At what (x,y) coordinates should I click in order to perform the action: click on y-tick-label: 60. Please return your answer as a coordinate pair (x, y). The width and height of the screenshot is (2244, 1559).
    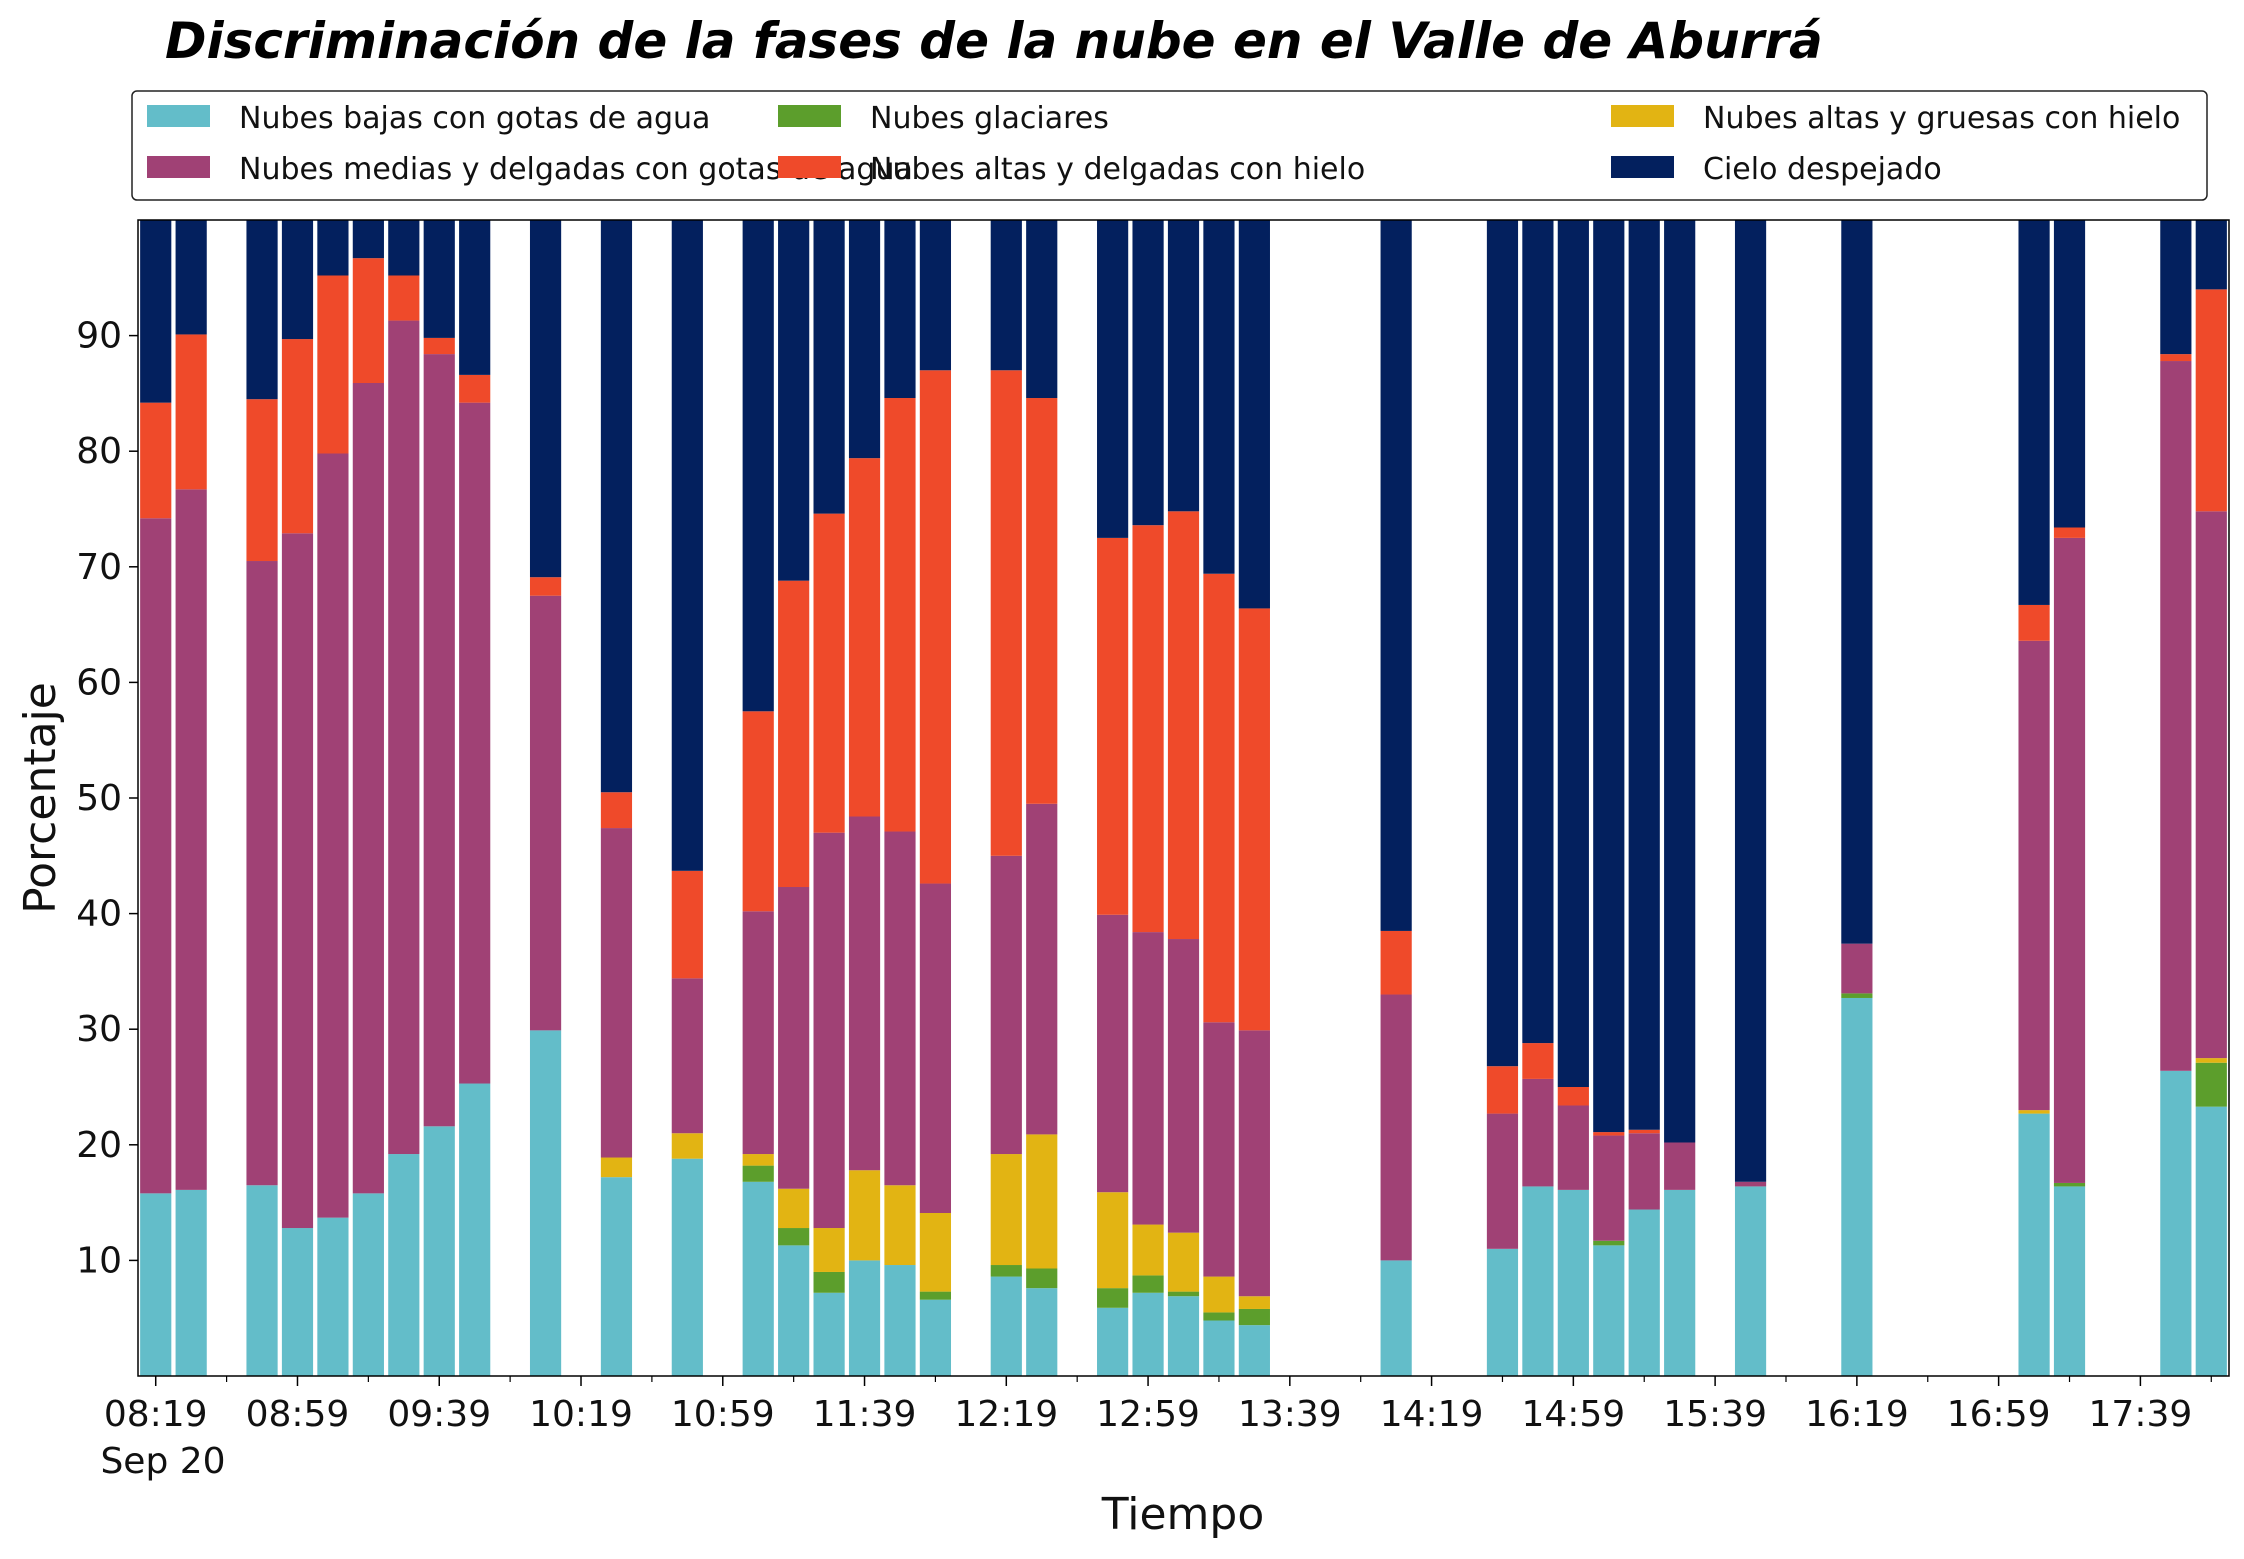
    Looking at the image, I should click on (99, 682).